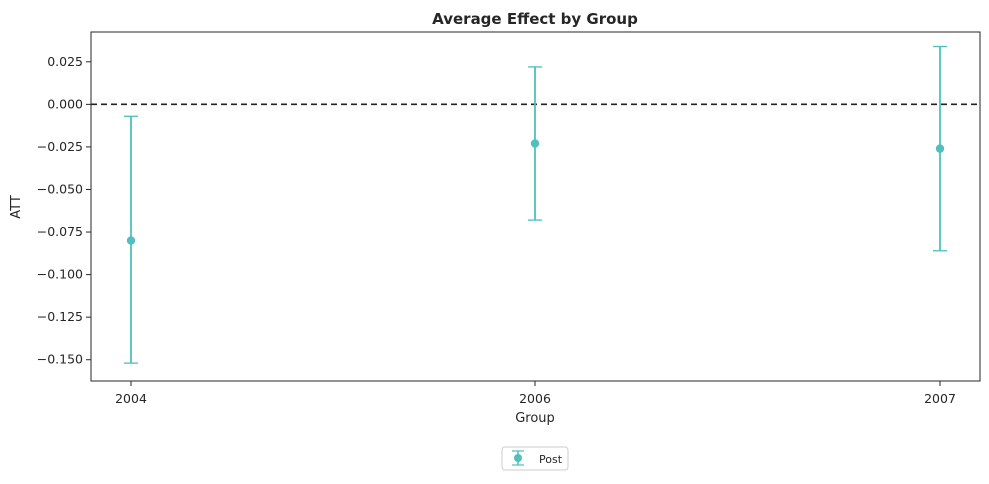 The image size is (989, 484). What do you see at coordinates (65, 103) in the screenshot?
I see `y-tick-label: 0.000` at bounding box center [65, 103].